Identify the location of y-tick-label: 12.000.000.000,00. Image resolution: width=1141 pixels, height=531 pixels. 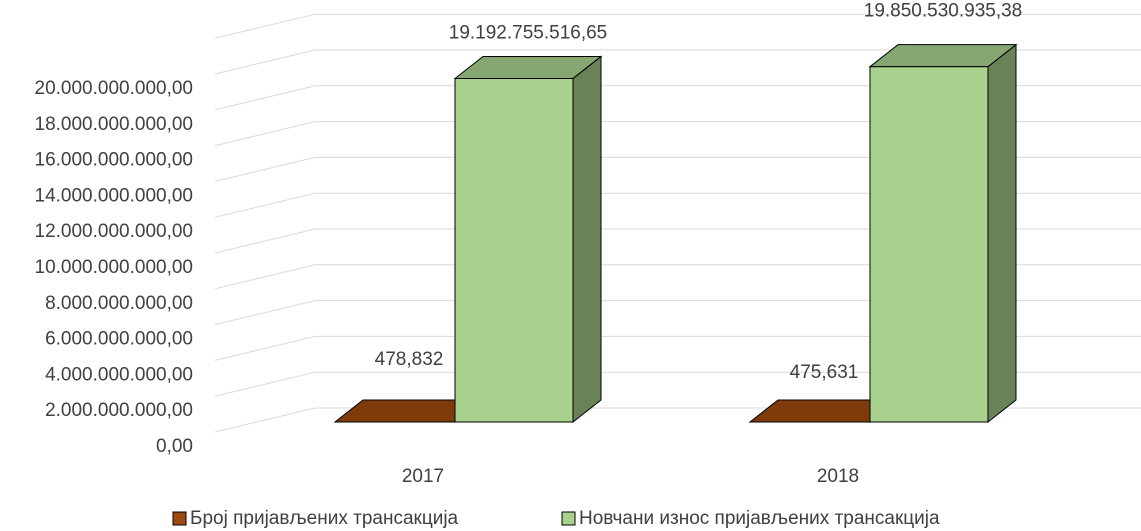
(114, 231).